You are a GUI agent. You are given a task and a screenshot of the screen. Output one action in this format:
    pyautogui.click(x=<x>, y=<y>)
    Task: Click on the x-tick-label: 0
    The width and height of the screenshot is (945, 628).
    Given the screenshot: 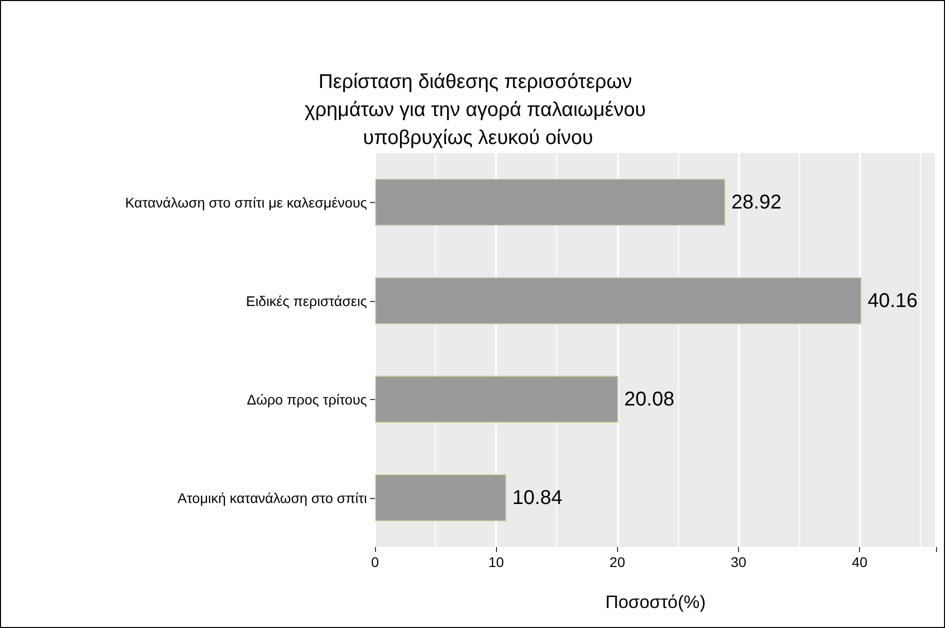 What is the action you would take?
    pyautogui.click(x=375, y=562)
    